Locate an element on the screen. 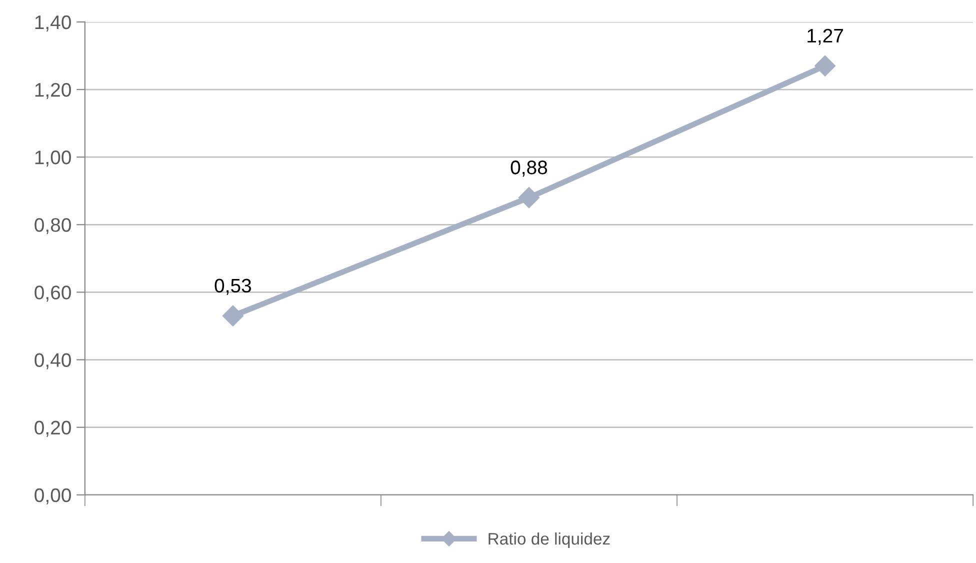  y-tick-label: 1,00 is located at coordinates (53, 158).